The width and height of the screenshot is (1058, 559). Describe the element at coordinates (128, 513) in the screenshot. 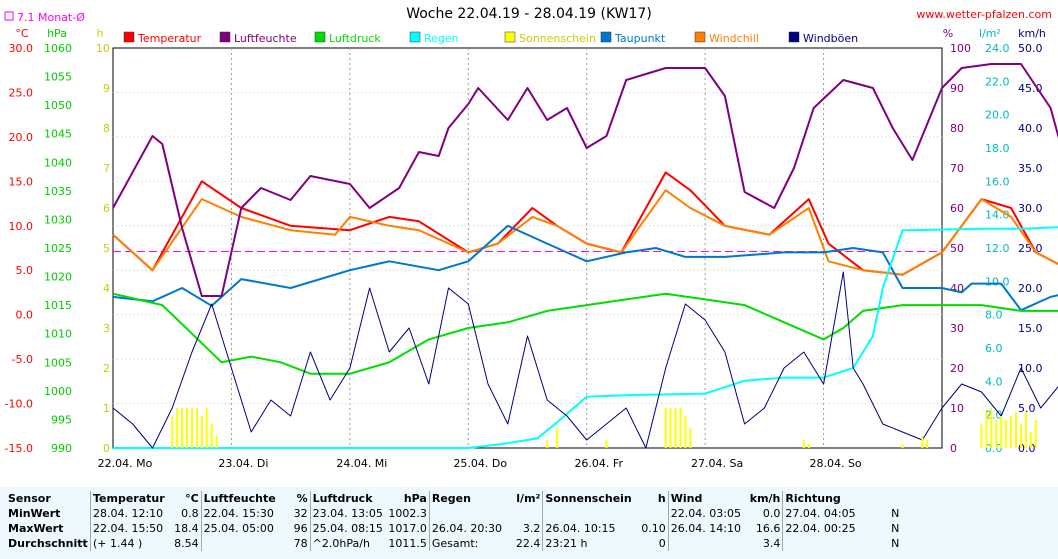

I see `stats-cell: 28.04. 12:10` at that location.